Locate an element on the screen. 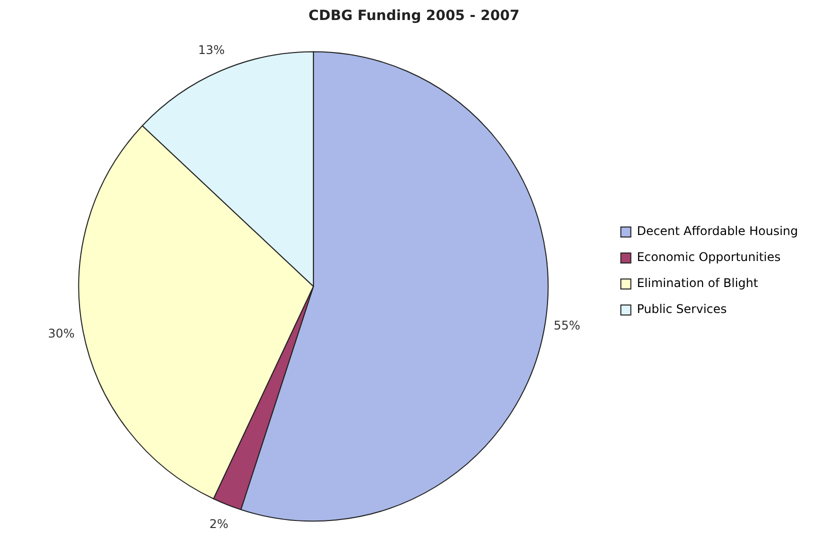  chart-title: CDBG Funding 2005 - 2007 is located at coordinates (414, 16).